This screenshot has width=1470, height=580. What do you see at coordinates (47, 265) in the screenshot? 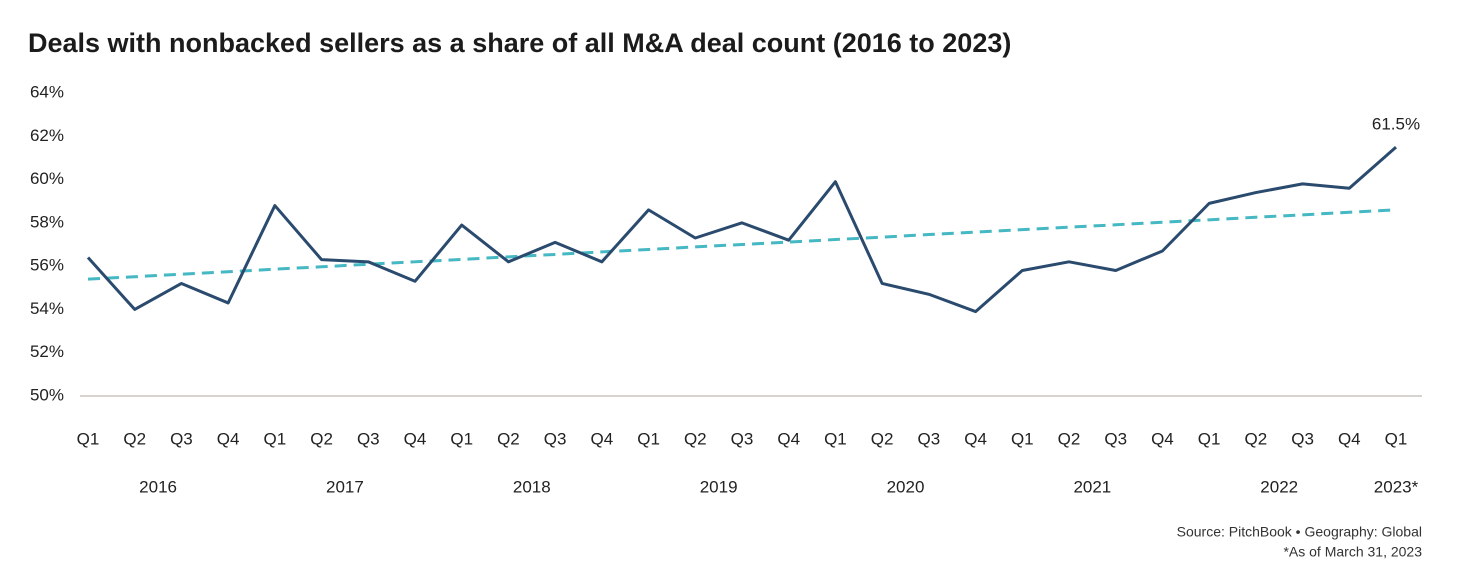
I see `y-tick-label: 56%` at bounding box center [47, 265].